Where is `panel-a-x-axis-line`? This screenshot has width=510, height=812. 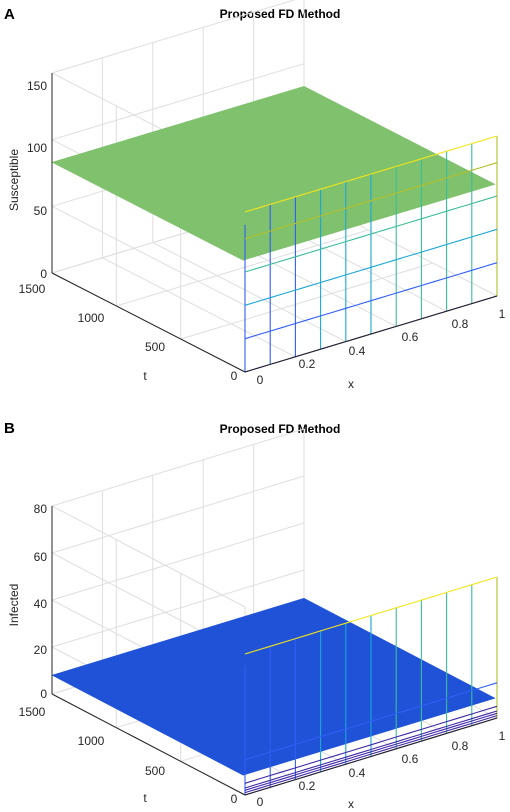 panel-a-x-axis-line is located at coordinates (371, 334).